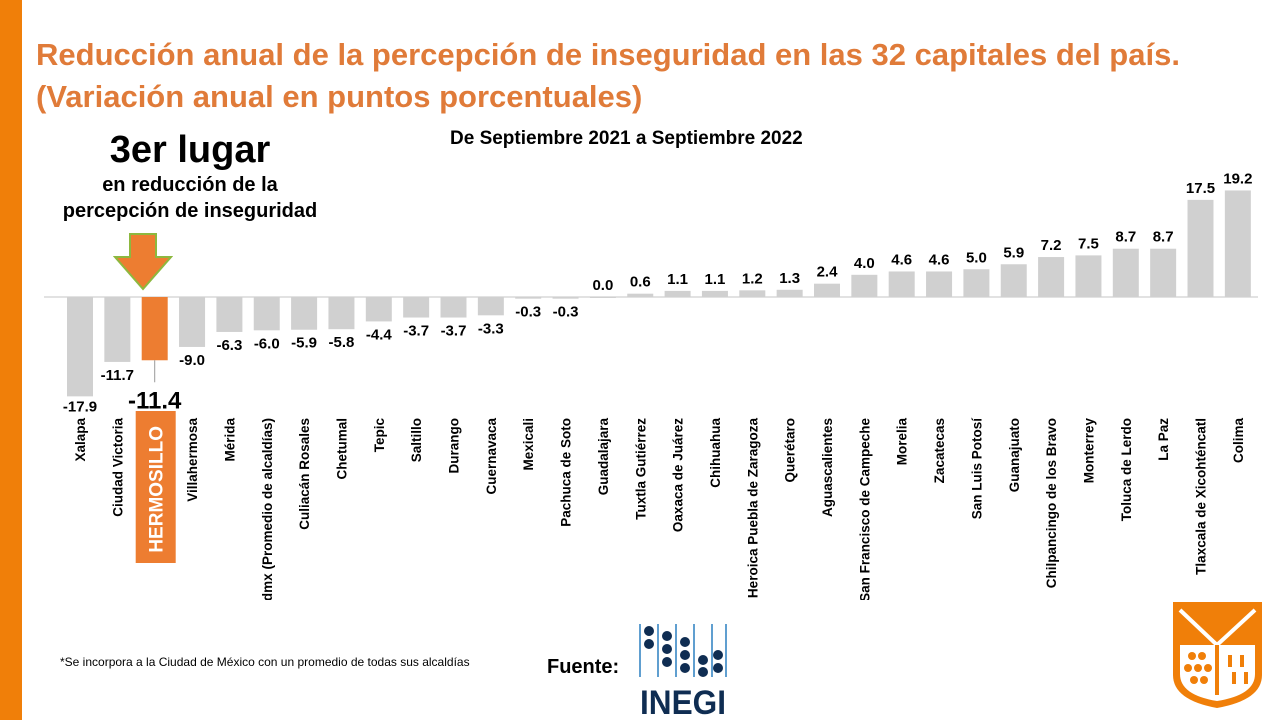  Describe the element at coordinates (341, 449) in the screenshot. I see `category-label-7: Chetumal` at that location.